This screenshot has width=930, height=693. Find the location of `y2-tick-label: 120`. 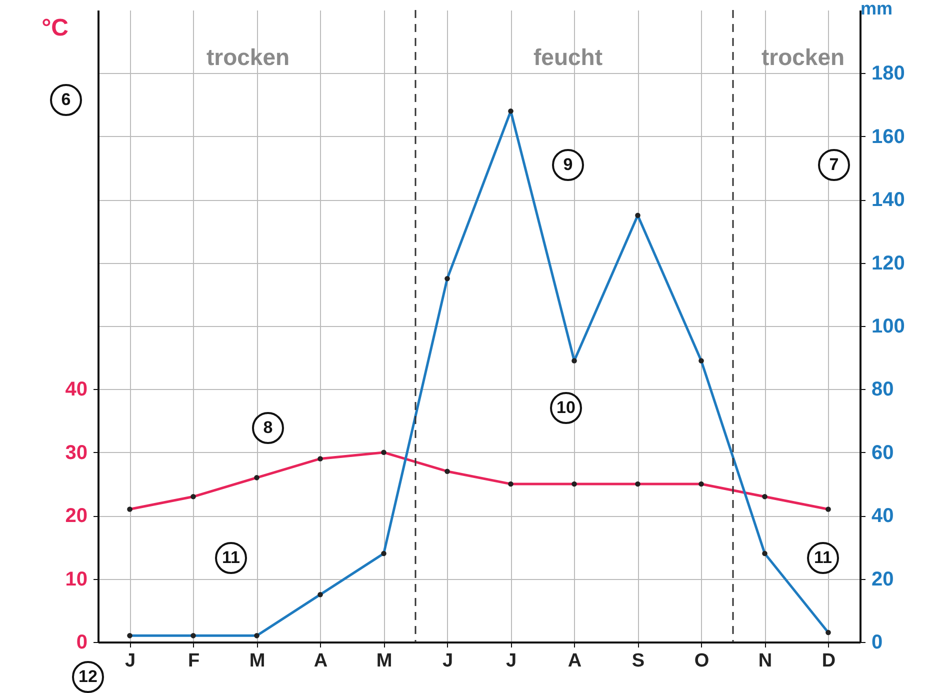

y2-tick-label: 120 is located at coordinates (888, 263).